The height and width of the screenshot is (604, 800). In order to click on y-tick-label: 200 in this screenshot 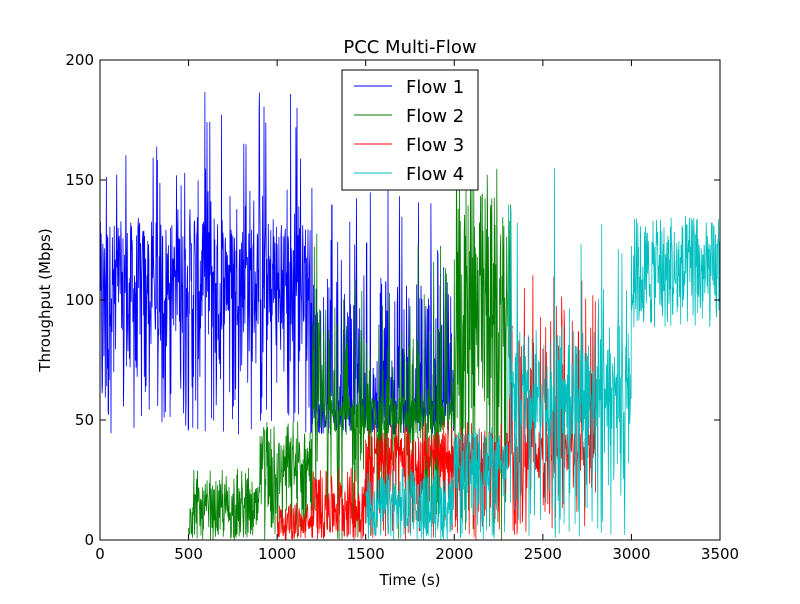, I will do `click(79, 60)`.